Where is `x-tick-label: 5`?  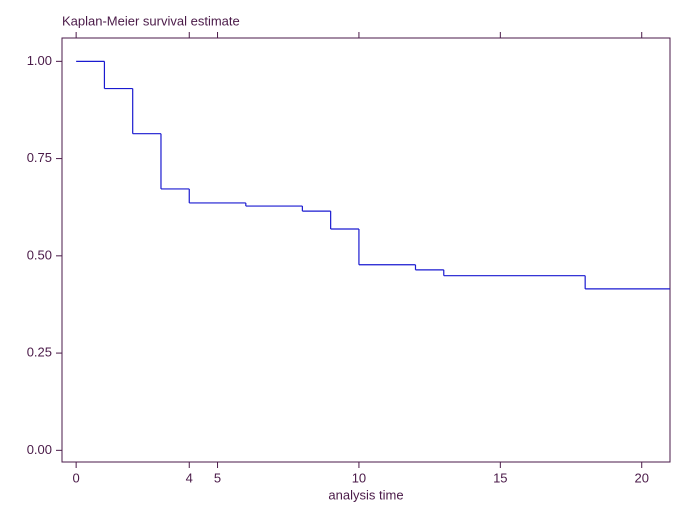
x-tick-label: 5 is located at coordinates (217, 477).